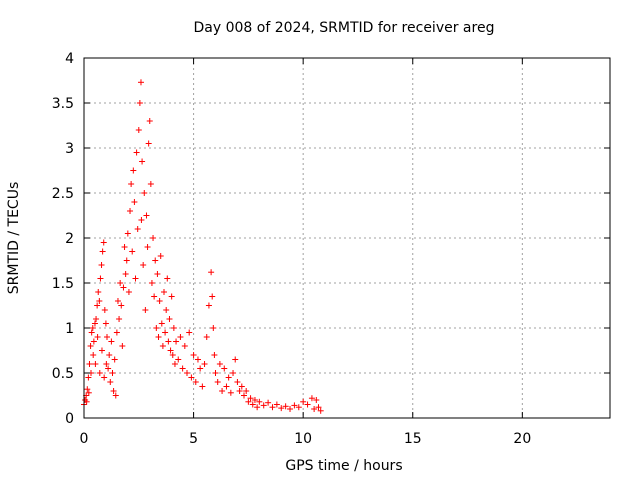 This screenshot has height=480, width=640. Describe the element at coordinates (303, 439) in the screenshot. I see `x-tick-label: 10` at that location.